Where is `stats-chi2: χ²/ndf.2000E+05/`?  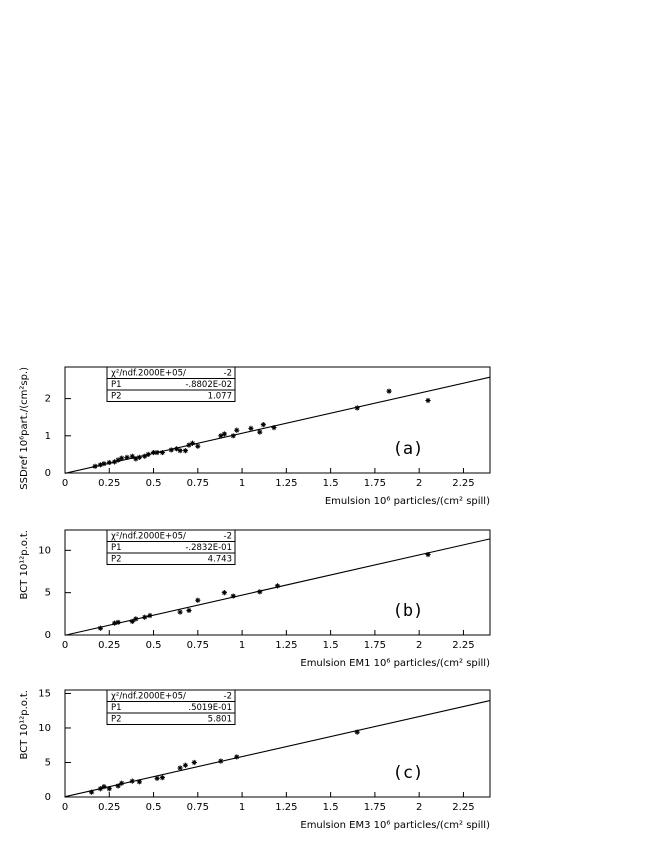 stats-chi2: χ²/ndf.2000E+05/ is located at coordinates (148, 536).